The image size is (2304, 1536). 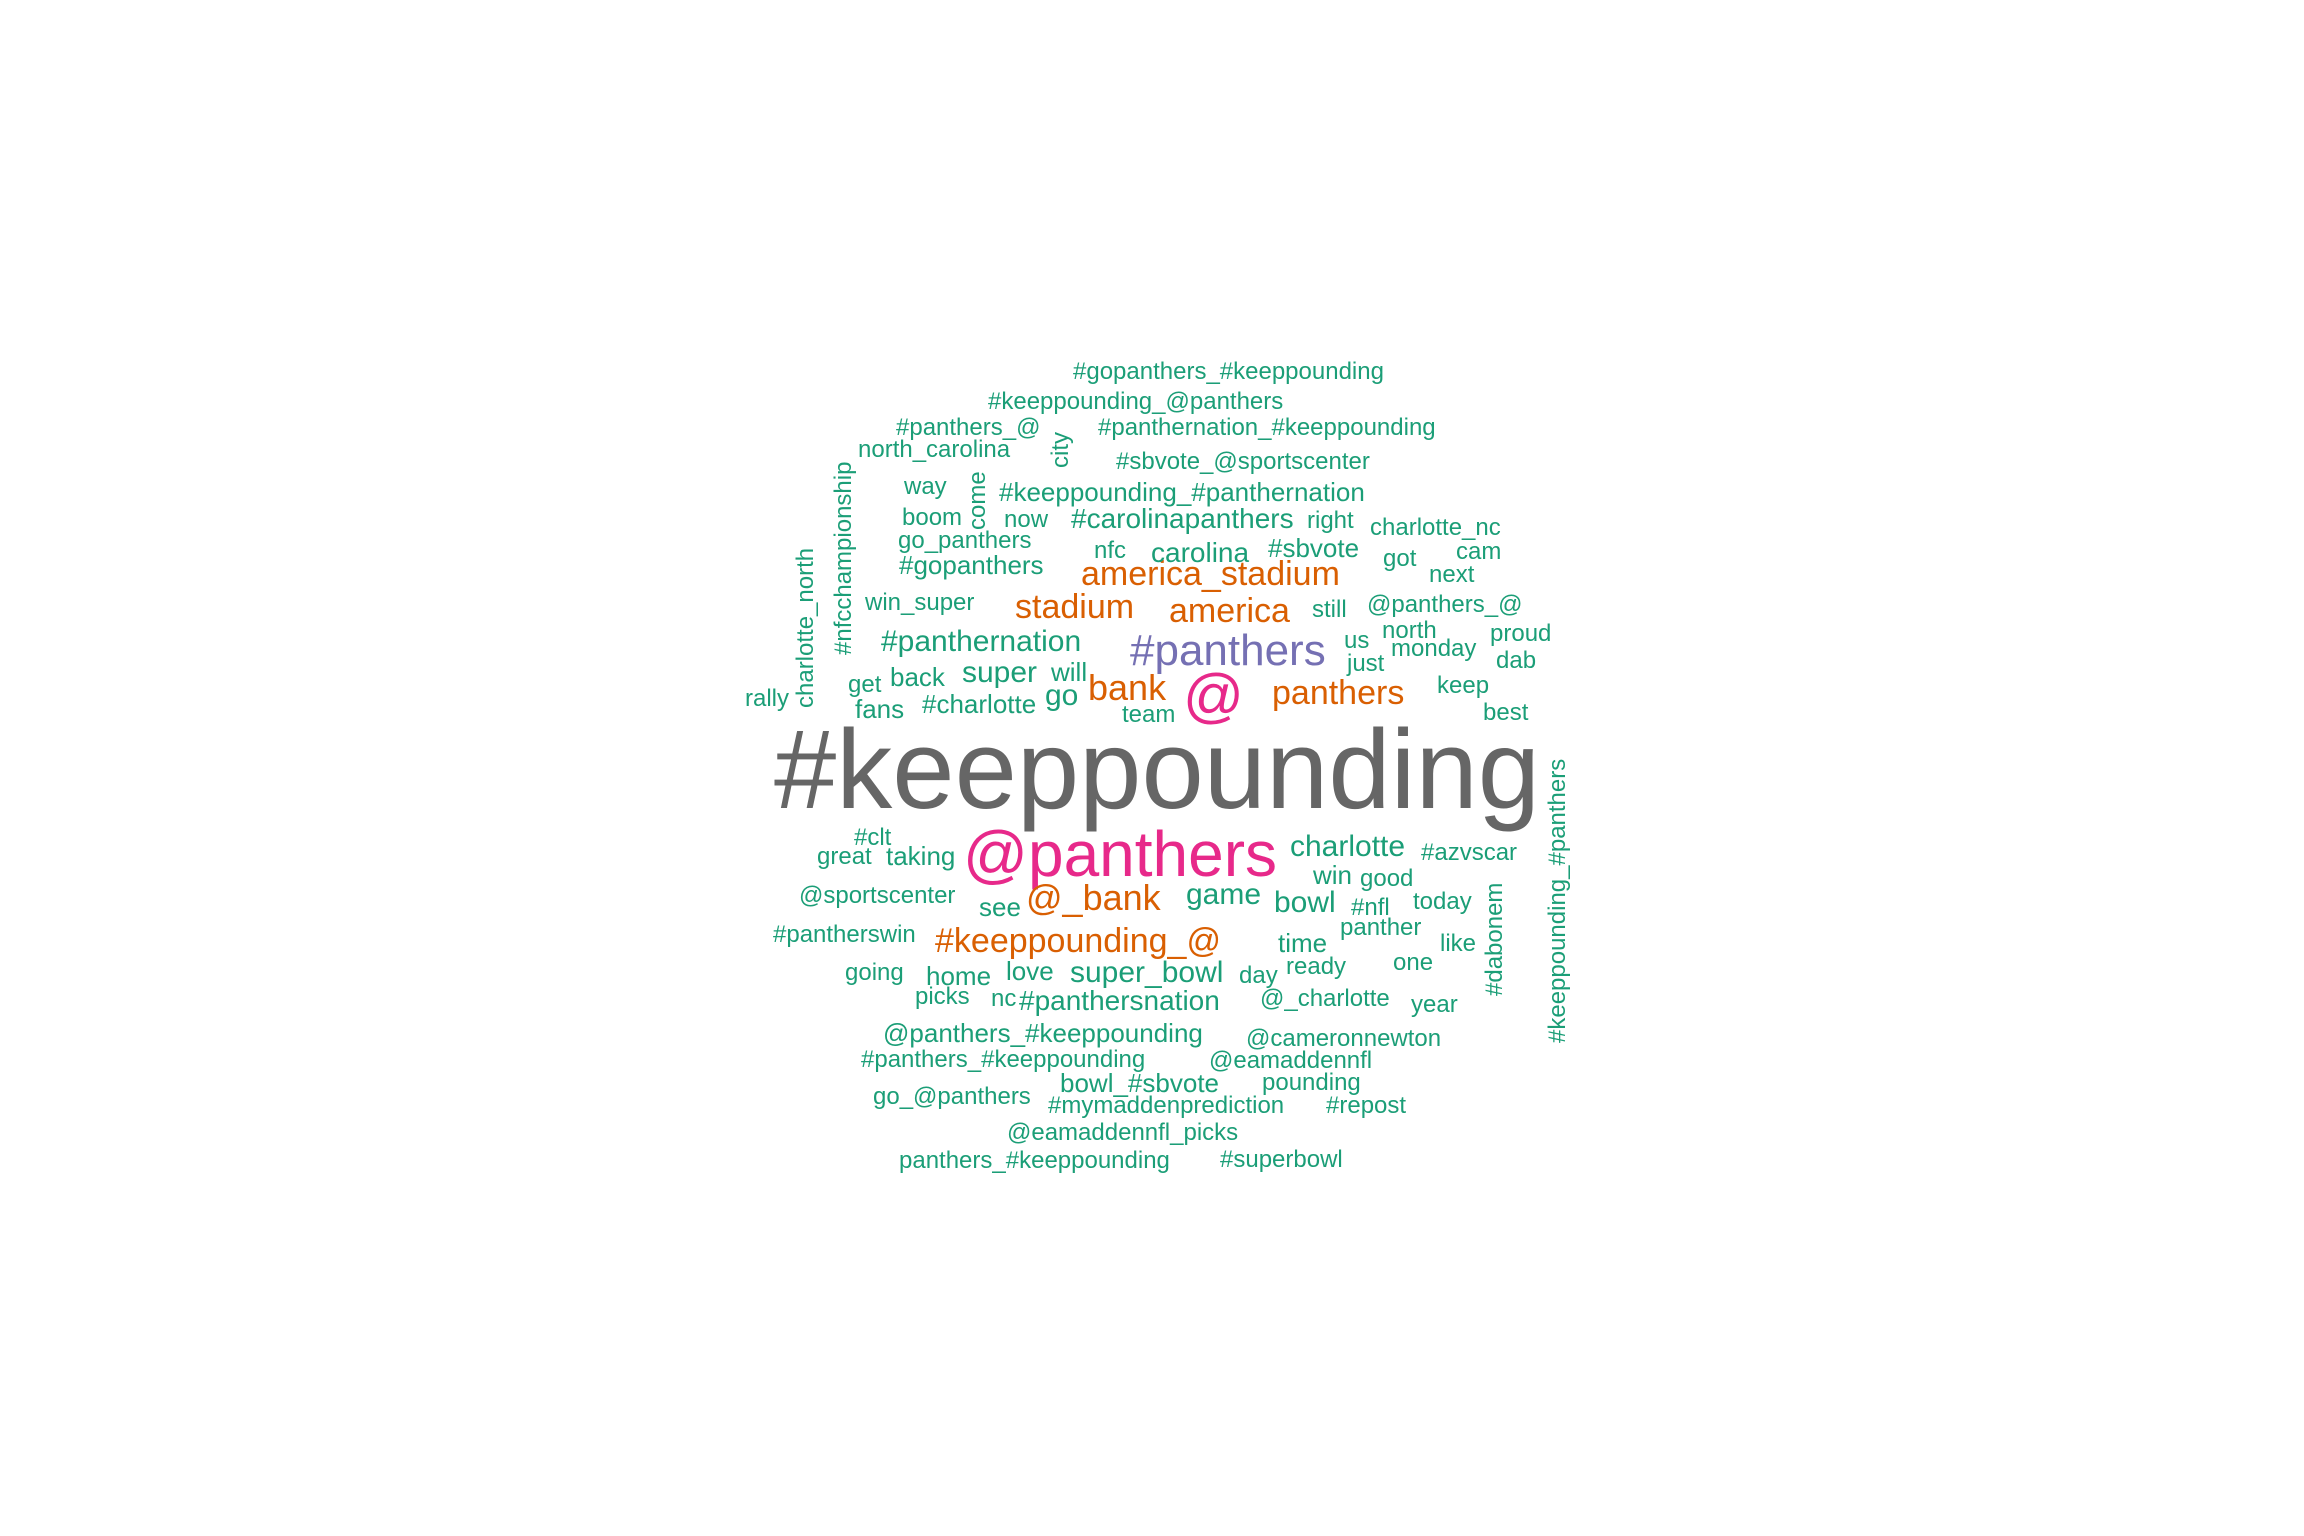 What do you see at coordinates (942, 996) in the screenshot?
I see `word-picks: picks` at bounding box center [942, 996].